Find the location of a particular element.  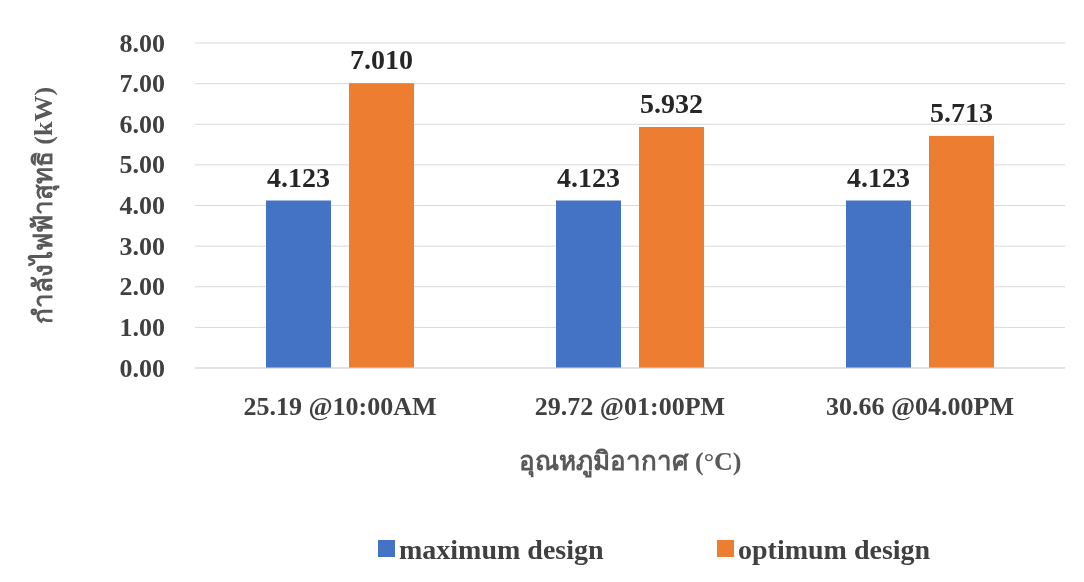

data-label: 5.713 is located at coordinates (961, 112).